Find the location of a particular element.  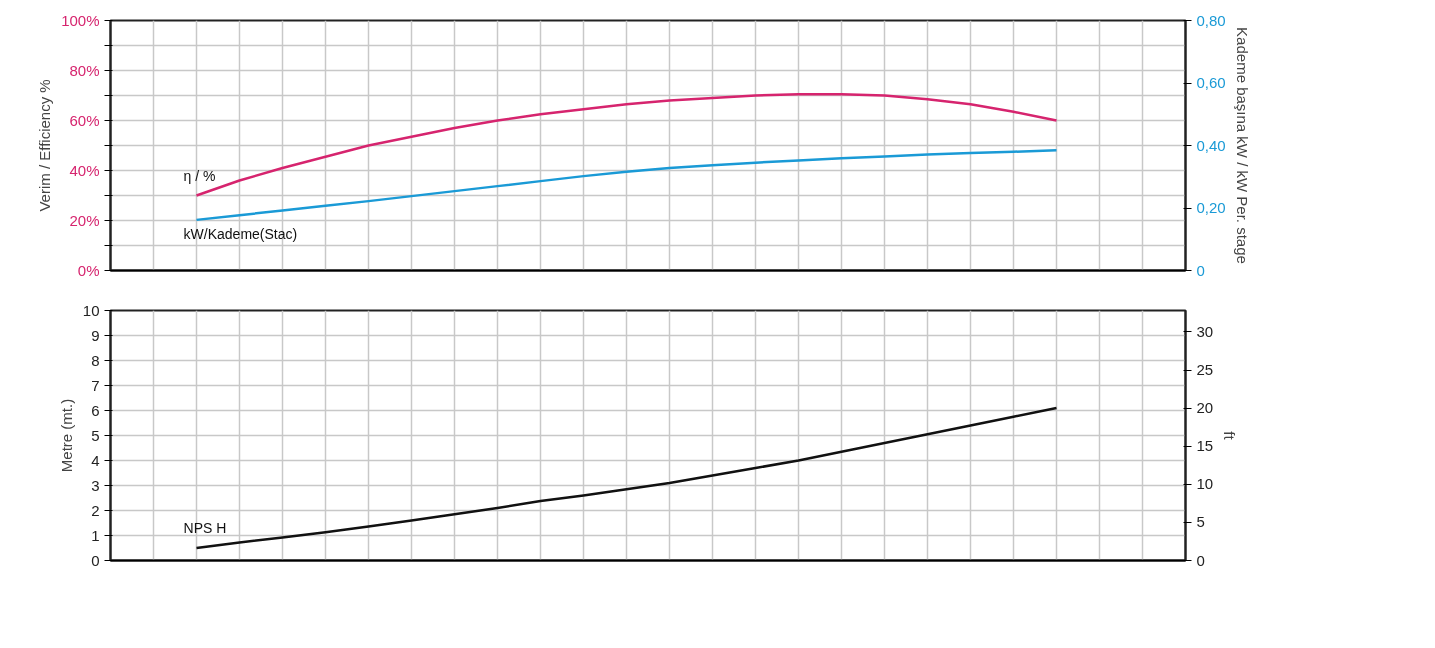

y-tick-label: 2 is located at coordinates (95, 510).